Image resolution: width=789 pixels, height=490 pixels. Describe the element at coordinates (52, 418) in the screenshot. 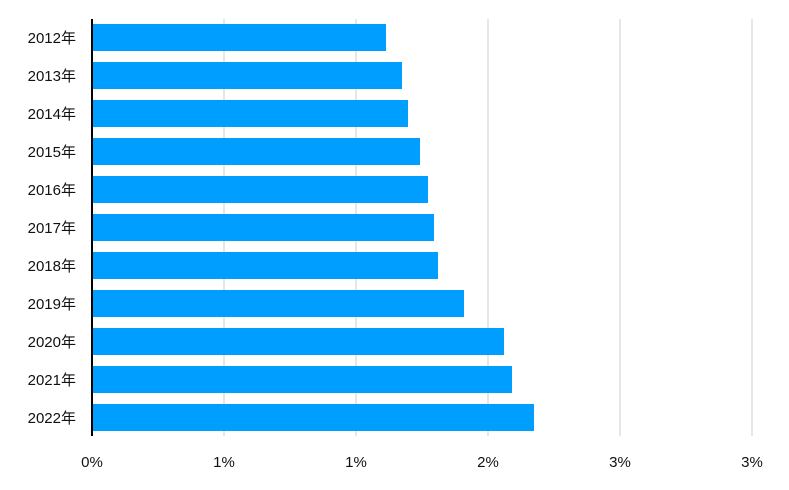

I see `y-tick-label: 2022年` at that location.